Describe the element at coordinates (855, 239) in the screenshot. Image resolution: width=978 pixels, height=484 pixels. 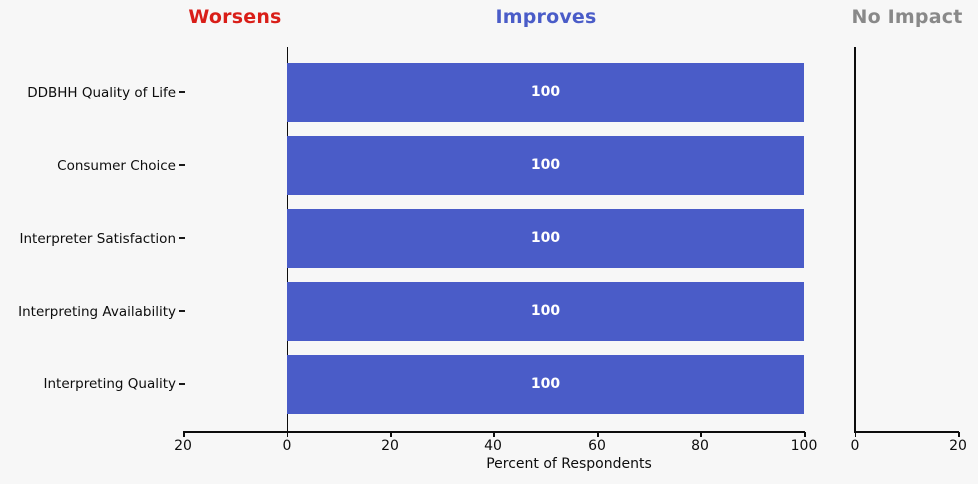
I see `no-impact-panel-left-spine` at that location.